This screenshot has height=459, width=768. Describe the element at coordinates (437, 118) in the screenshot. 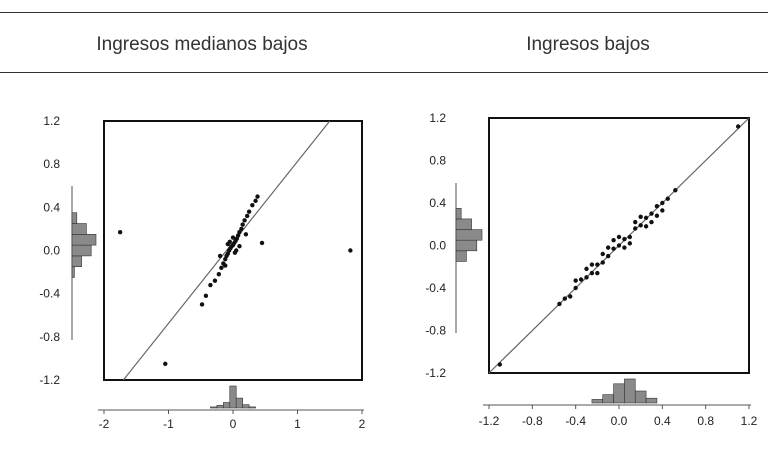

I see `chart2-y-tick-label: 1.2` at that location.